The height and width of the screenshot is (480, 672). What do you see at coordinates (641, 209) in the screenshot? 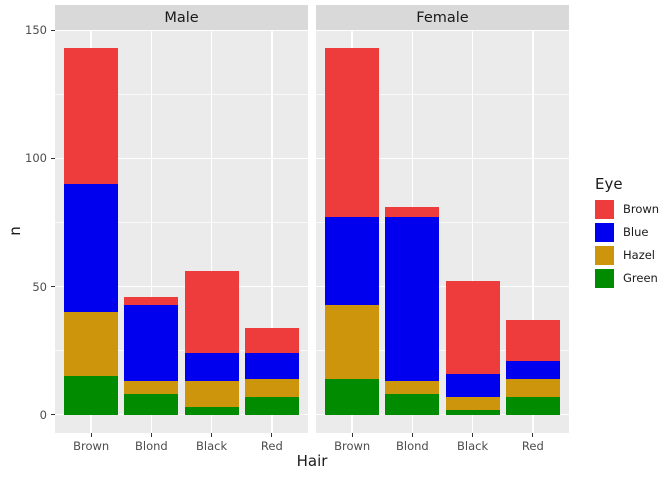
I see `legend-label-brown: Brown` at bounding box center [641, 209].